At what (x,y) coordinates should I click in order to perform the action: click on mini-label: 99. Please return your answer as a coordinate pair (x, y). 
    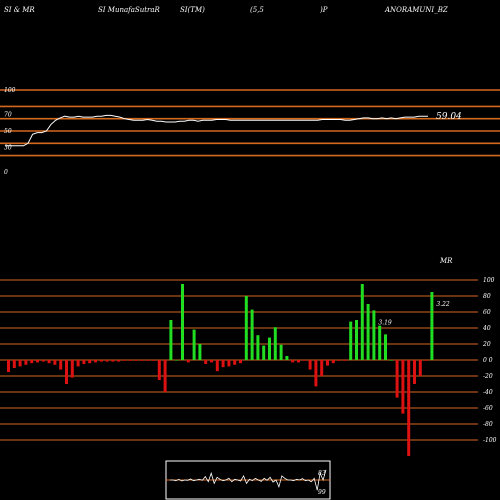
    Looking at the image, I should click on (322, 492).